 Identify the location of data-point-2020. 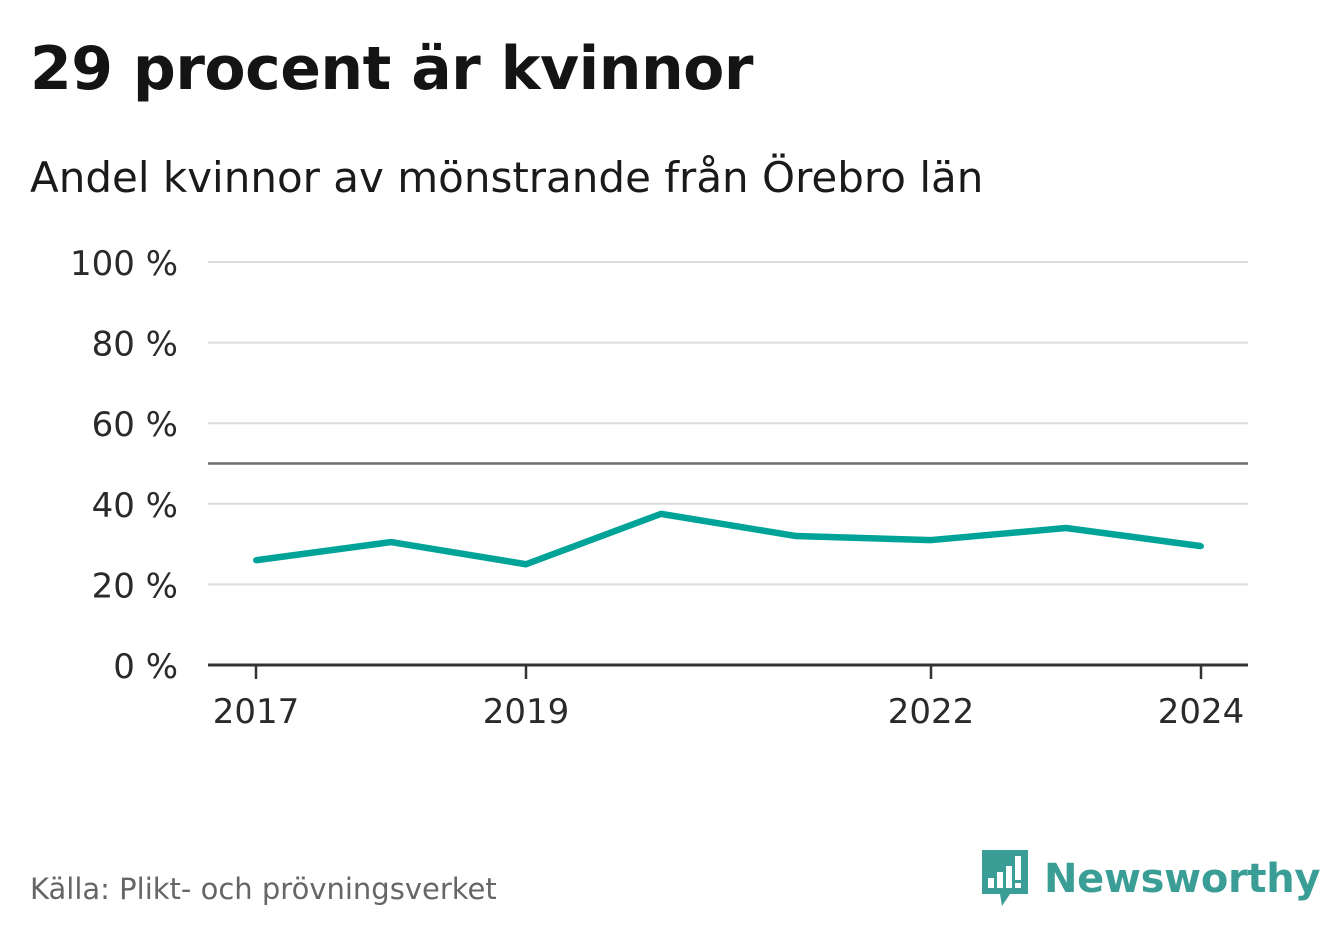
(661, 513).